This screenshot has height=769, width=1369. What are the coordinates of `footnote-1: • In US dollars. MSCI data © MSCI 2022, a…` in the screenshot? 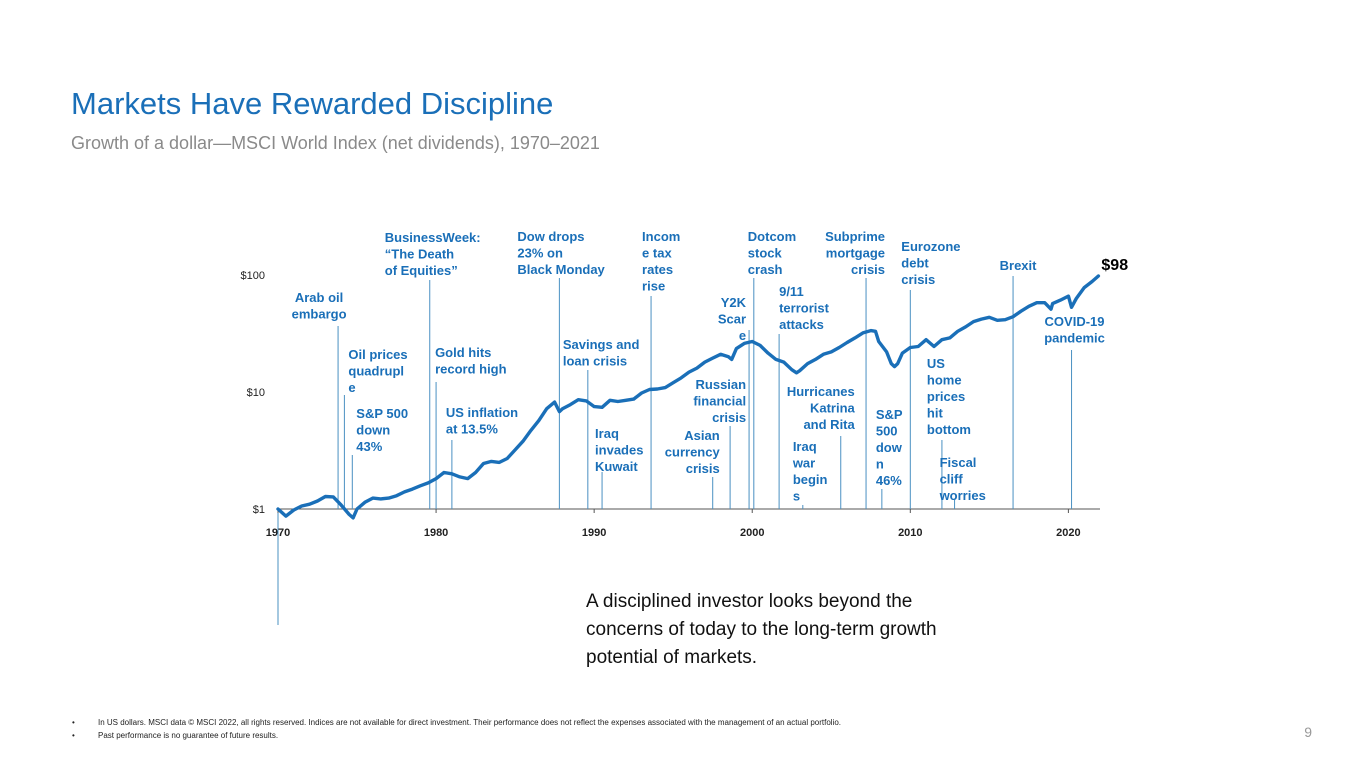 It's located at (456, 722).